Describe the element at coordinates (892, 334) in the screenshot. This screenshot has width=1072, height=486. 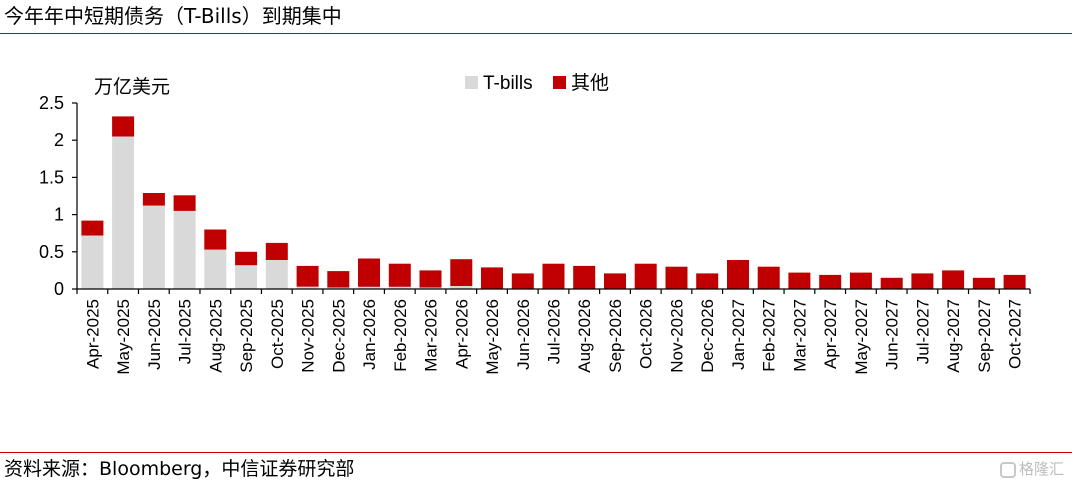
I see `x-tick-label: Jun-2027` at that location.